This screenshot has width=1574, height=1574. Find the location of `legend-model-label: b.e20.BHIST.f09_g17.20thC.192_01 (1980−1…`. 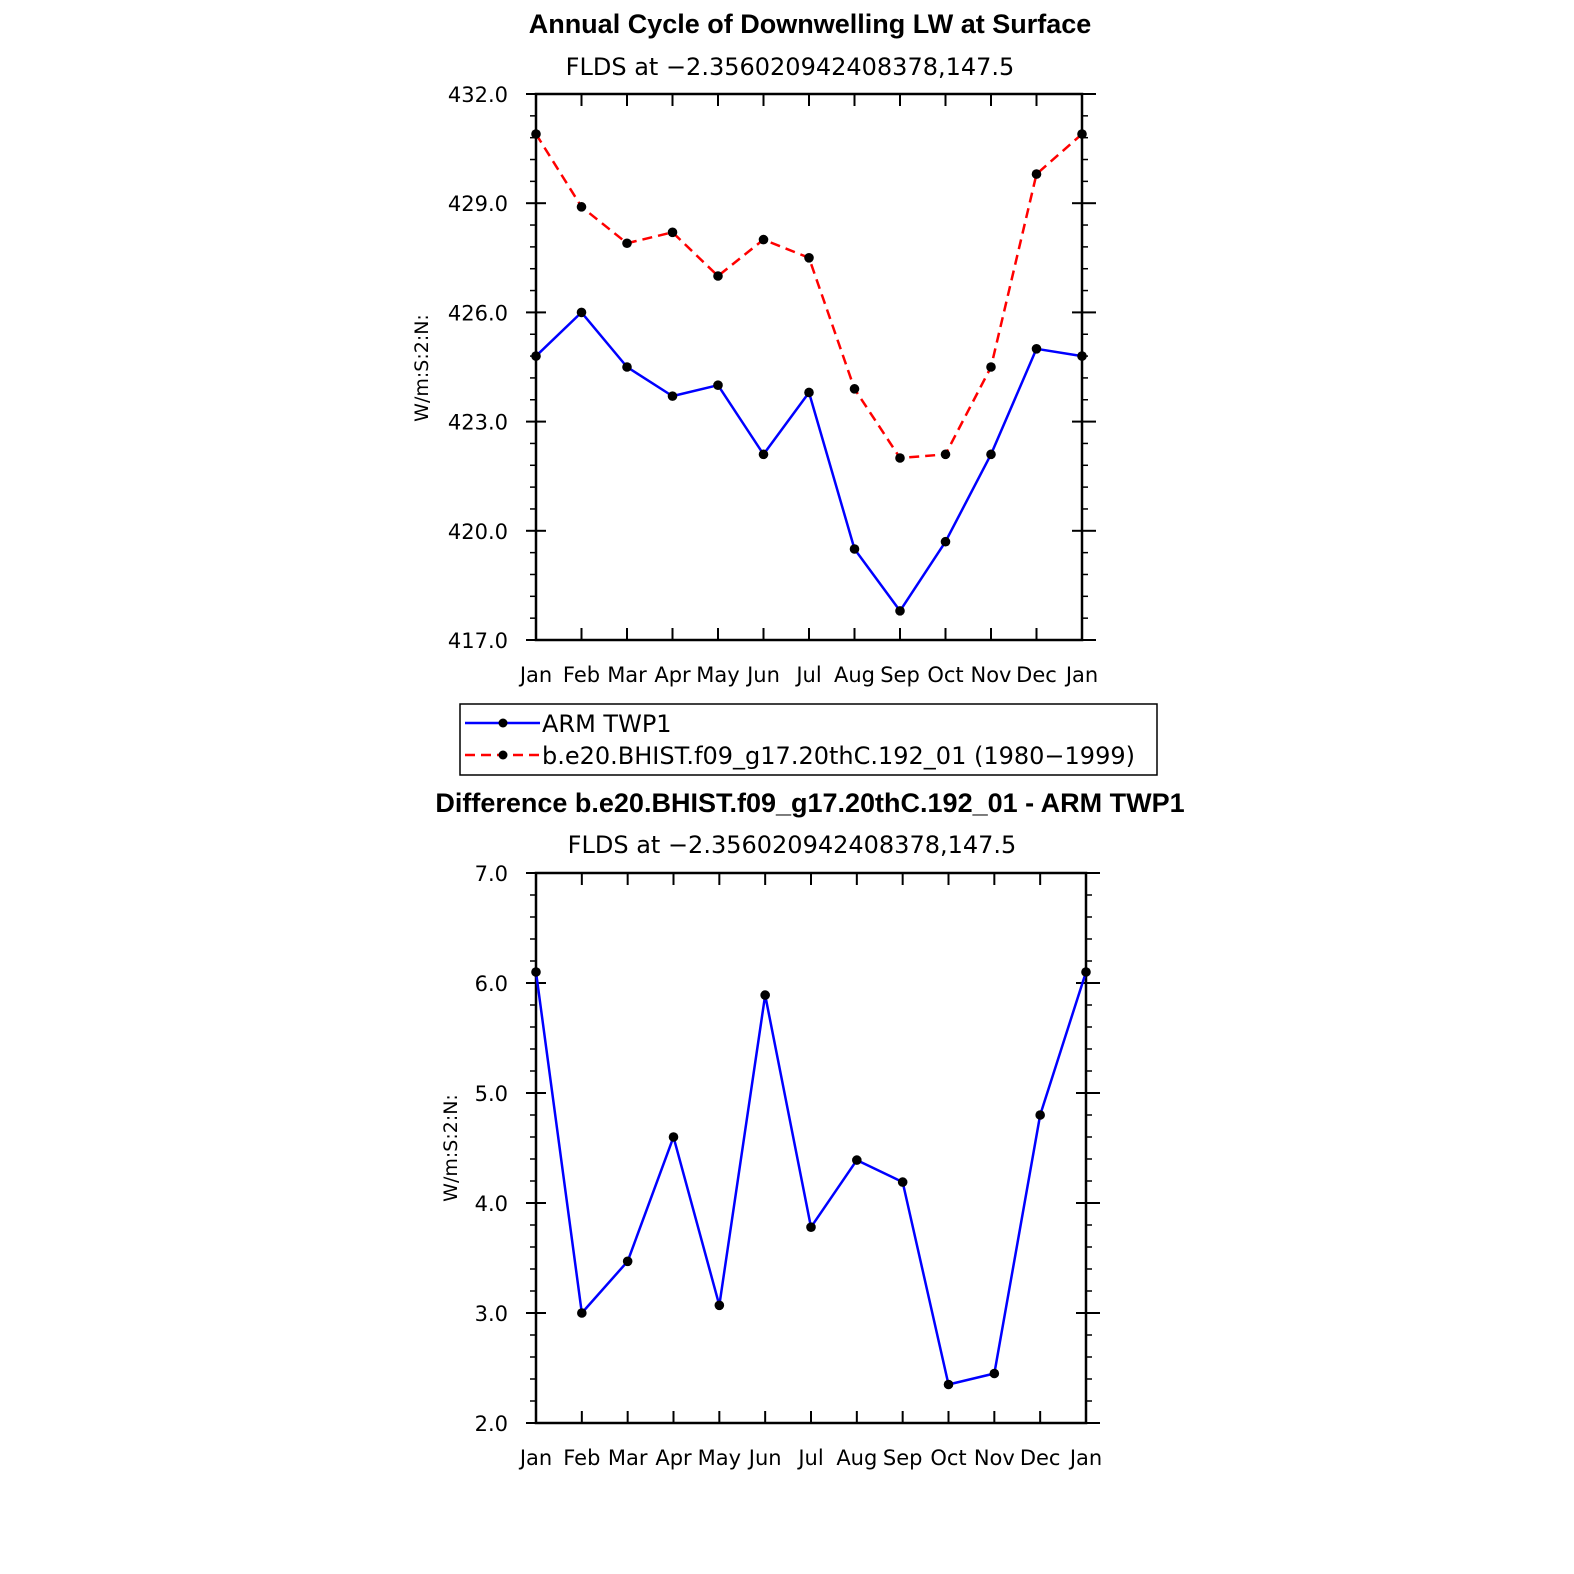

legend-model-label: b.e20.BHIST.f09_g17.20thC.192_01 (1980−1… is located at coordinates (838, 756).